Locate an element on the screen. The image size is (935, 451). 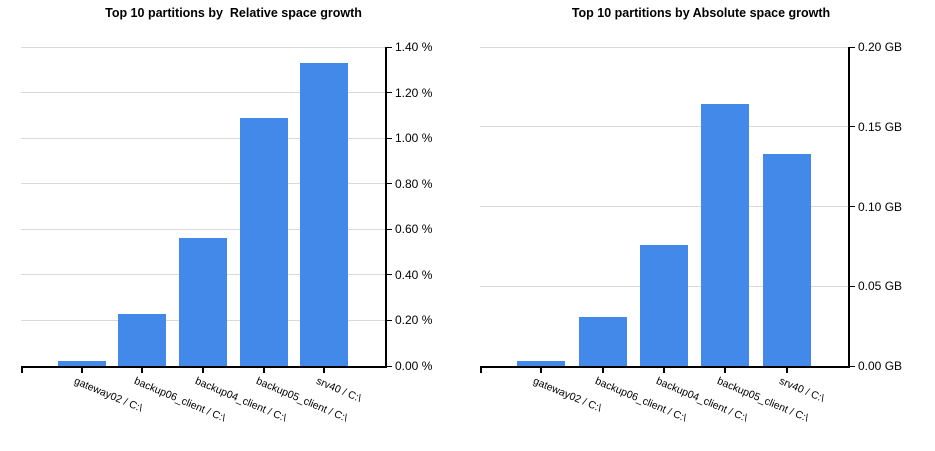
y-axis-label: 0.05 GB is located at coordinates (880, 286).